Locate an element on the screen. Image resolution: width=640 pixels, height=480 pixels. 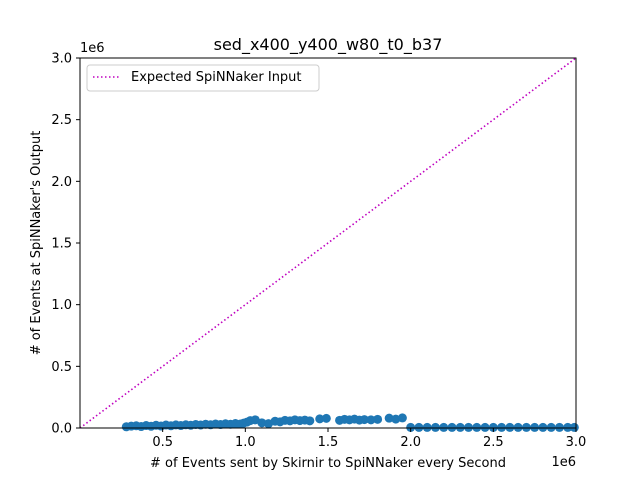
y-tick-label: 2.0 is located at coordinates (61, 182).